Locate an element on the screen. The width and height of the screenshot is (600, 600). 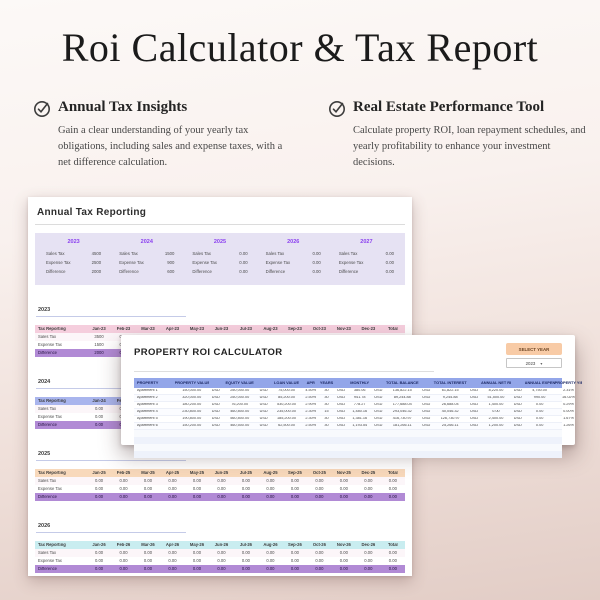
tax-col-header: May-26 is located at coordinates (197, 545).